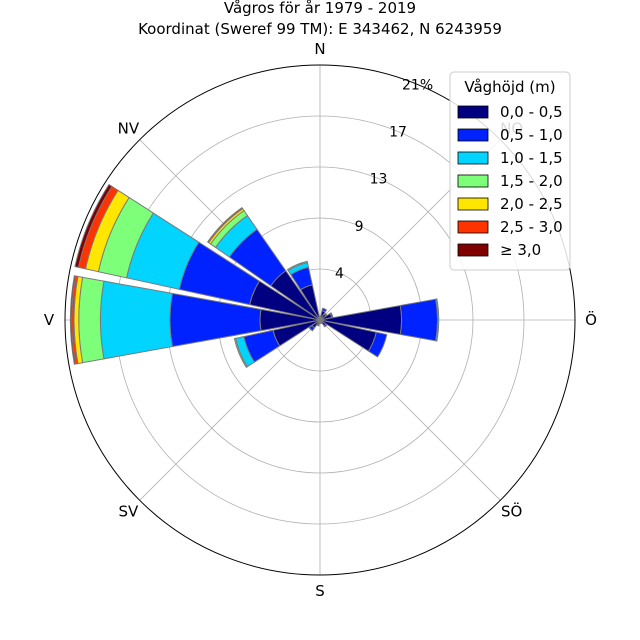 The image size is (640, 640). Describe the element at coordinates (591, 319) in the screenshot. I see `direction-label: Ö` at that location.